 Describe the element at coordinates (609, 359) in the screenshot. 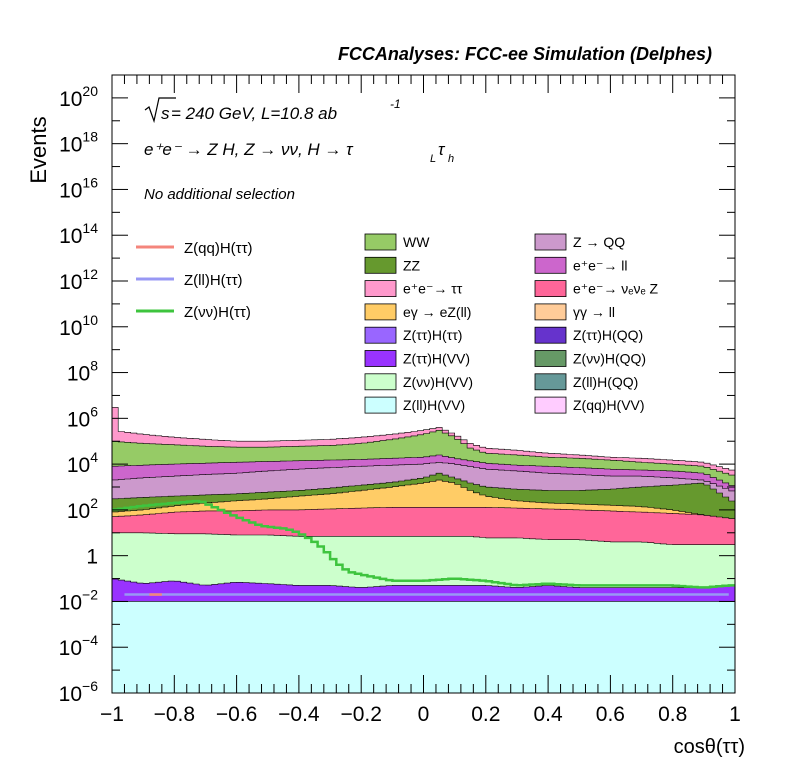

I see `stack-legend-label: Z(νν)H(QQ)` at that location.